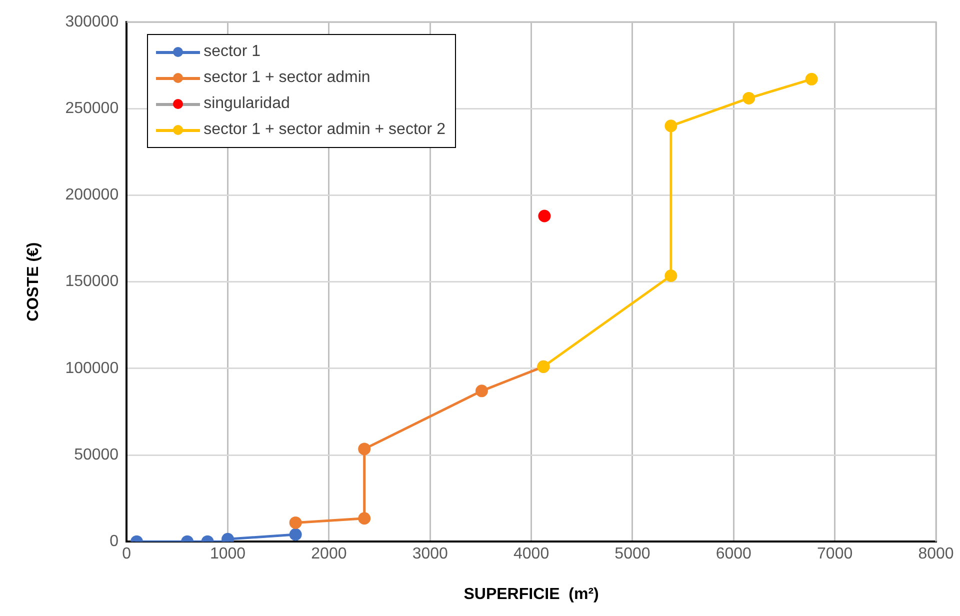 The image size is (960, 616). I want to click on legend-label: sector 1, so click(232, 52).